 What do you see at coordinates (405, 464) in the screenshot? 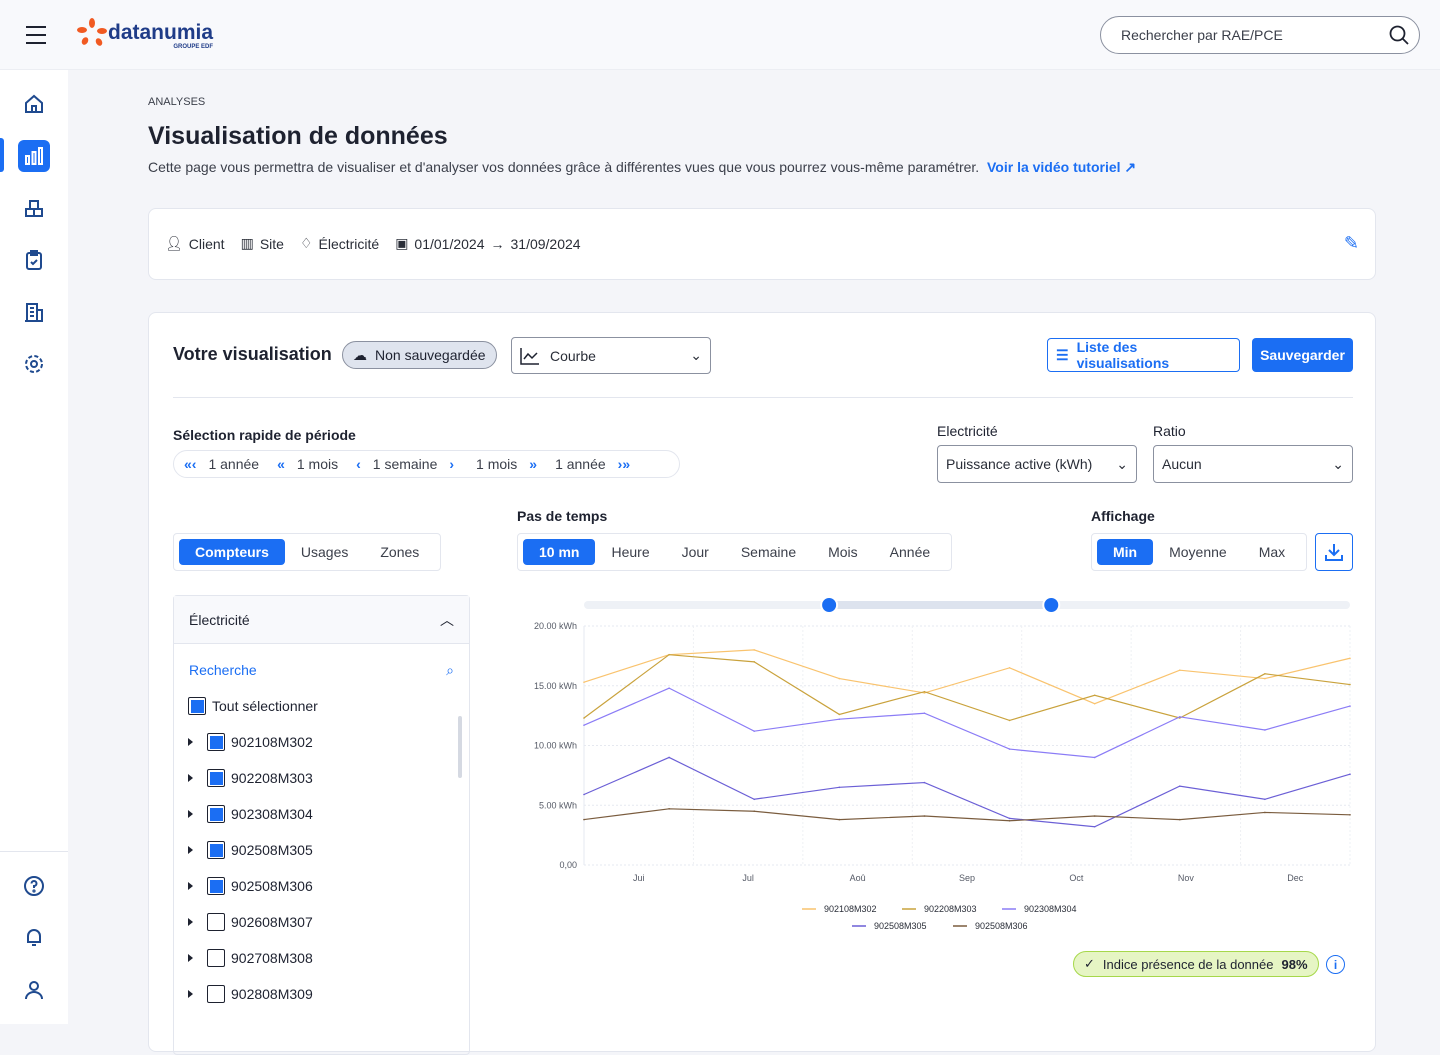
I see `week: 1 semaine` at bounding box center [405, 464].